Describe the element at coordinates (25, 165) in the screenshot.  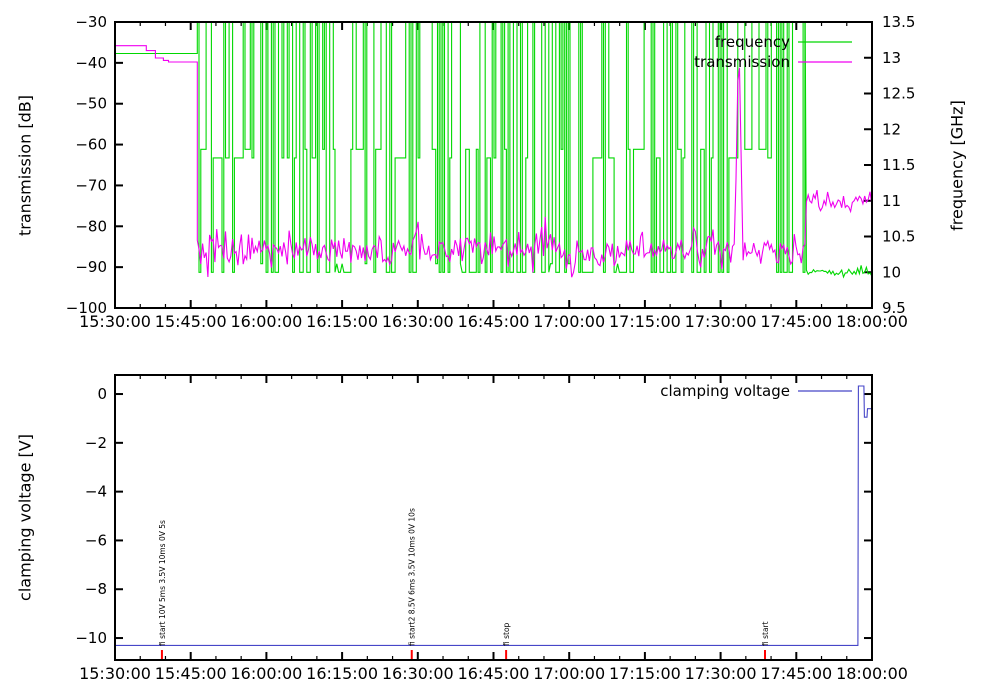
I see `top-left-axis-title: transmission [dB]` at that location.